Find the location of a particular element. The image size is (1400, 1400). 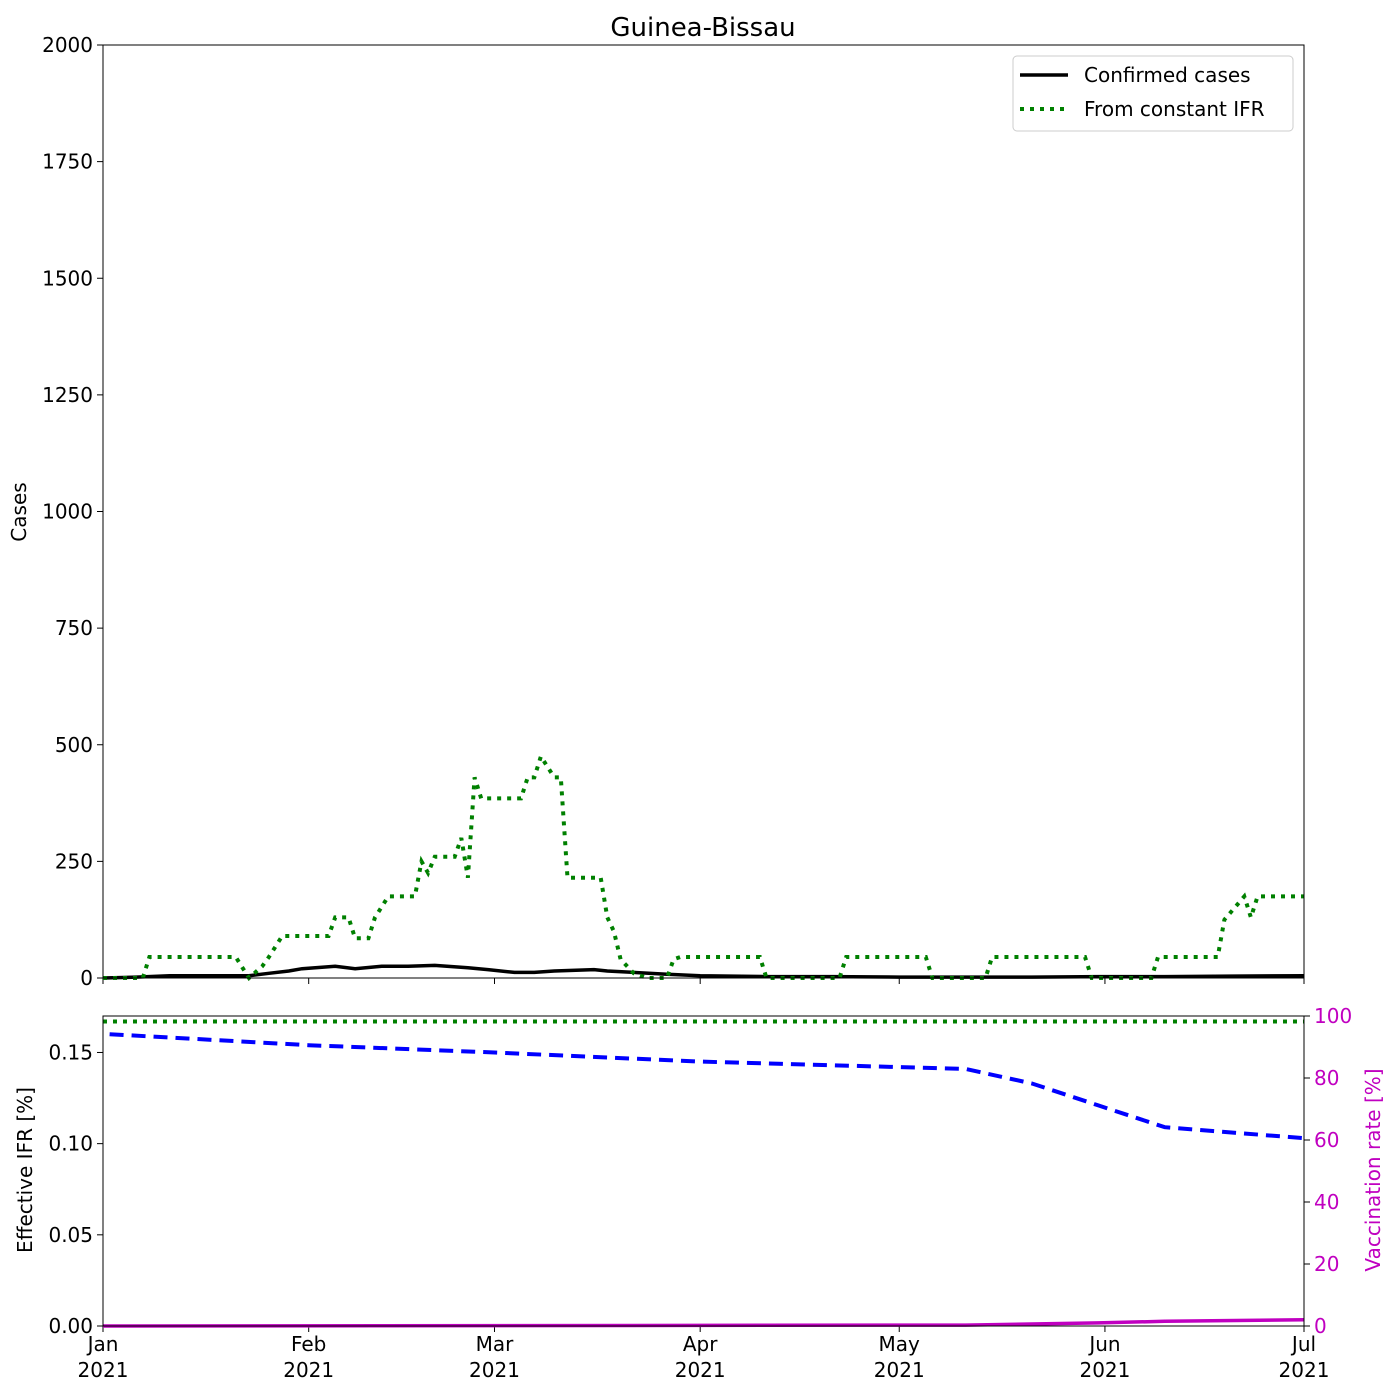

y-tick-label: 750 is located at coordinates (74, 628).